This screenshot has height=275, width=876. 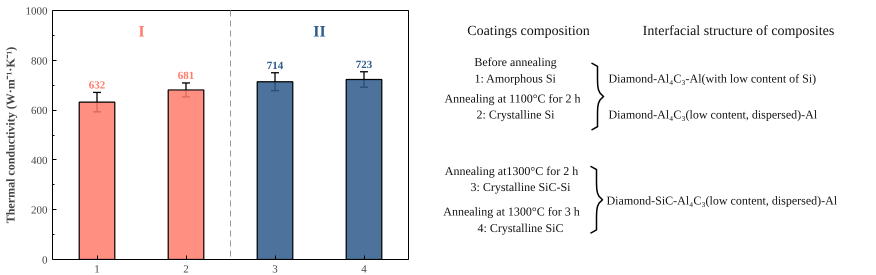 What do you see at coordinates (39, 111) in the screenshot?
I see `y-tick-label: 600` at bounding box center [39, 111].